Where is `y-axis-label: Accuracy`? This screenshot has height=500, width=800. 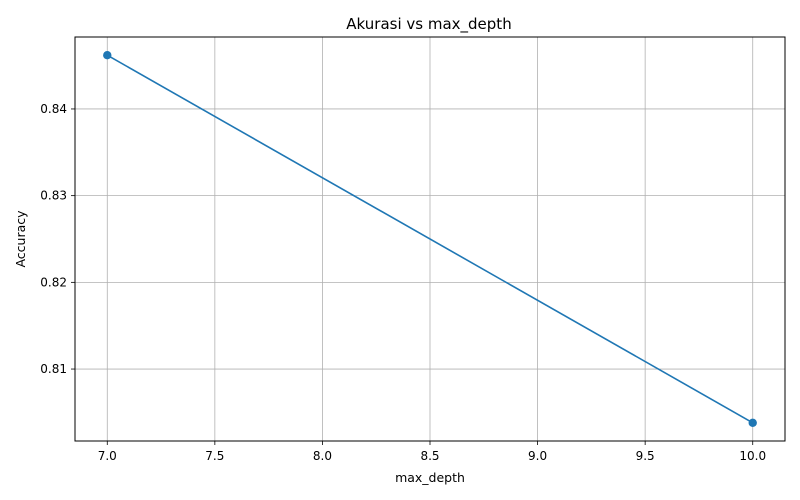 y-axis-label: Accuracy is located at coordinates (20, 239).